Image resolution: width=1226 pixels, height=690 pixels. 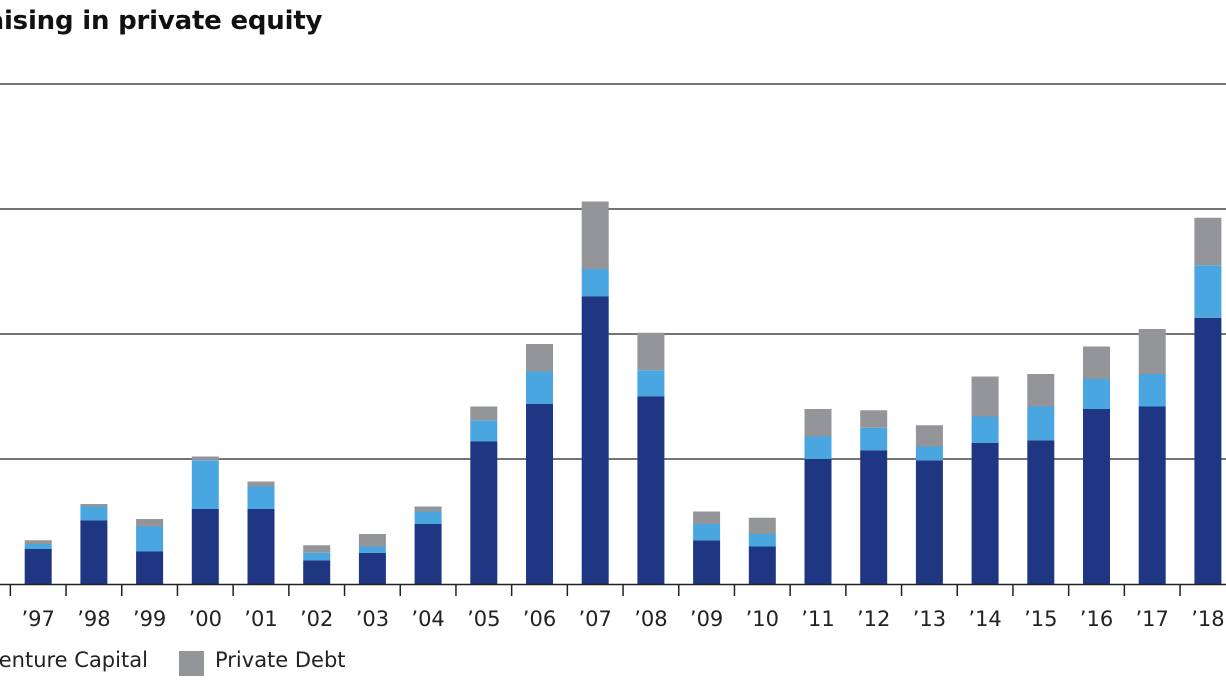 What do you see at coordinates (650, 619) in the screenshot?
I see `x-tick-label: ’08` at bounding box center [650, 619].